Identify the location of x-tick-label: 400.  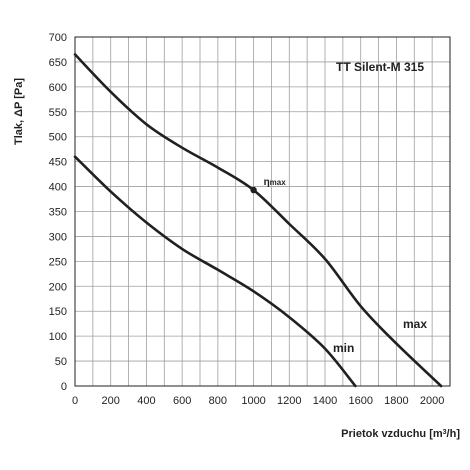
(146, 401).